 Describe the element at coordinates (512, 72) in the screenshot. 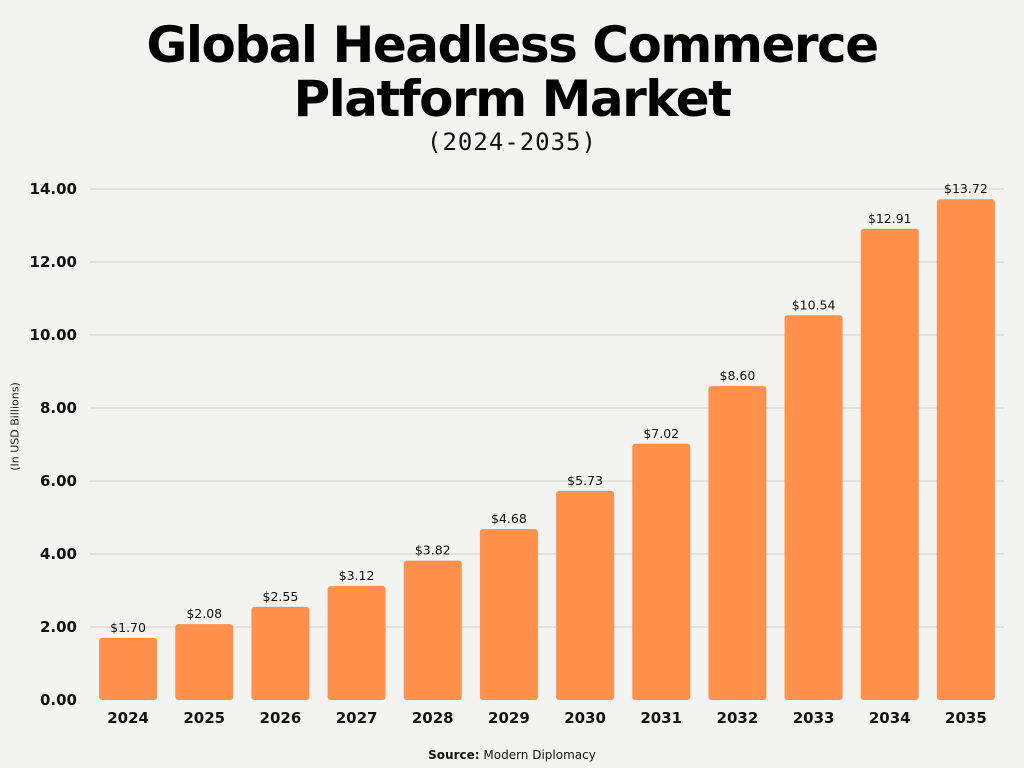

I see `chart-title: Global Headless Commerce Platform Market` at that location.